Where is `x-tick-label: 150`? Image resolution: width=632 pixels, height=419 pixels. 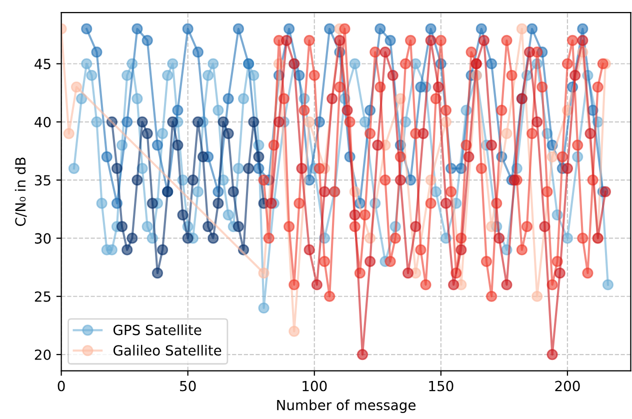 x-tick-label: 150 is located at coordinates (441, 386).